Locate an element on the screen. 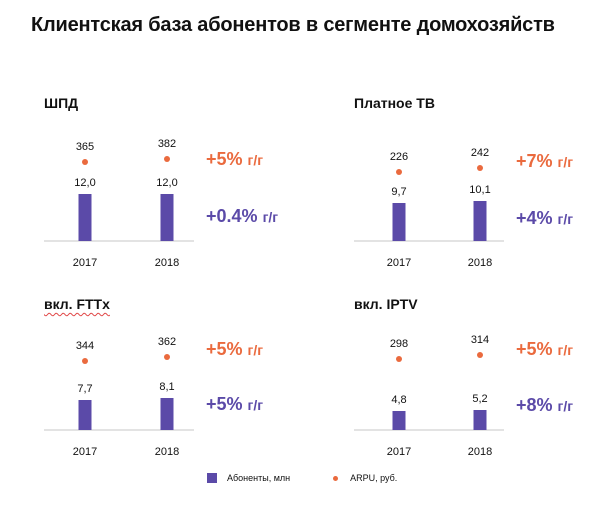  subscribers-value-label: 8,1 is located at coordinates (166, 387).